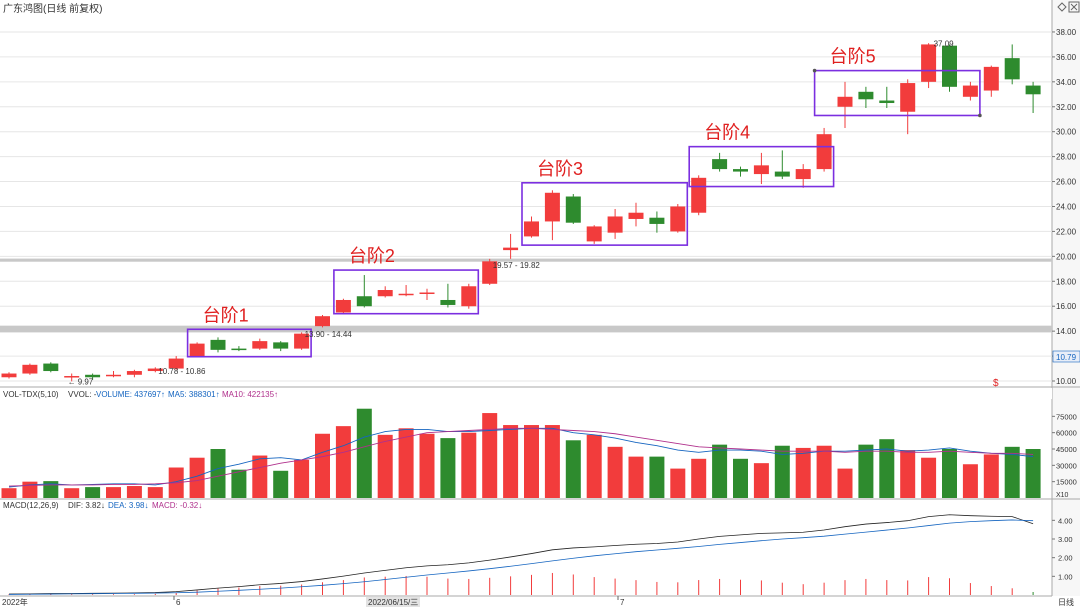 This screenshot has width=1080, height=608. What do you see at coordinates (944, 43) in the screenshot?
I see `high-price-label: 37.09` at bounding box center [944, 43].